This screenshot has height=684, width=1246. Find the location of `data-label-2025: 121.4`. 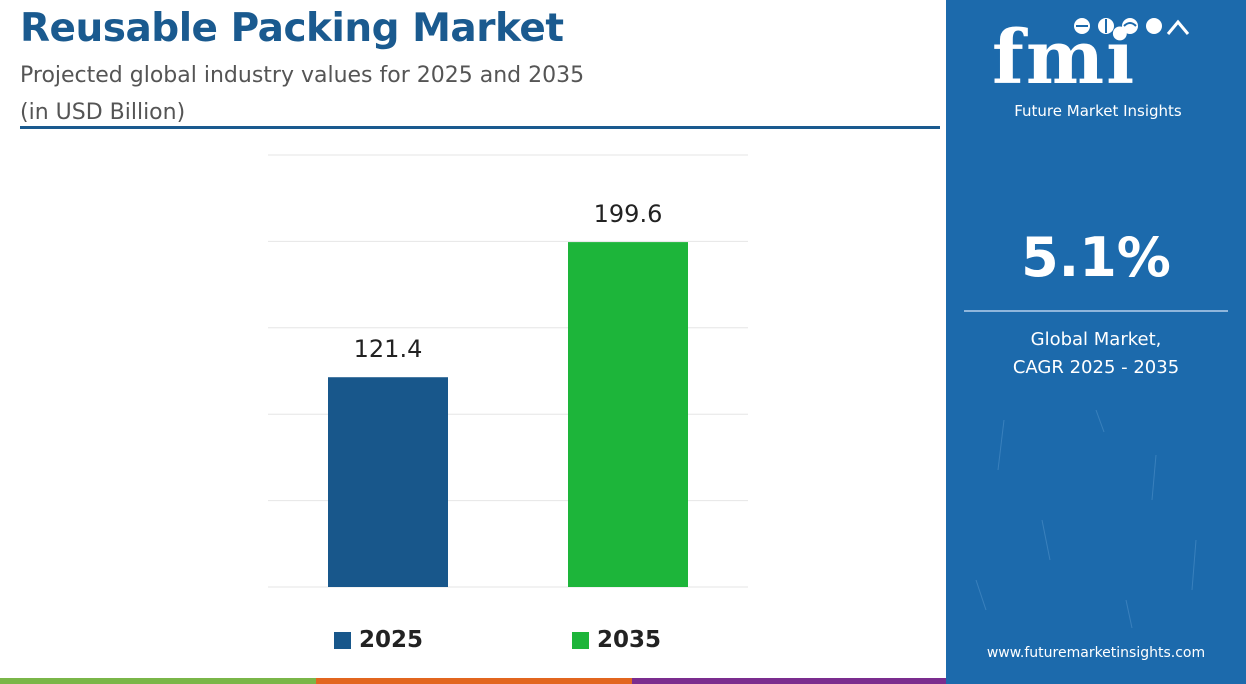

data-label-2025: 121.4 is located at coordinates (388, 349).